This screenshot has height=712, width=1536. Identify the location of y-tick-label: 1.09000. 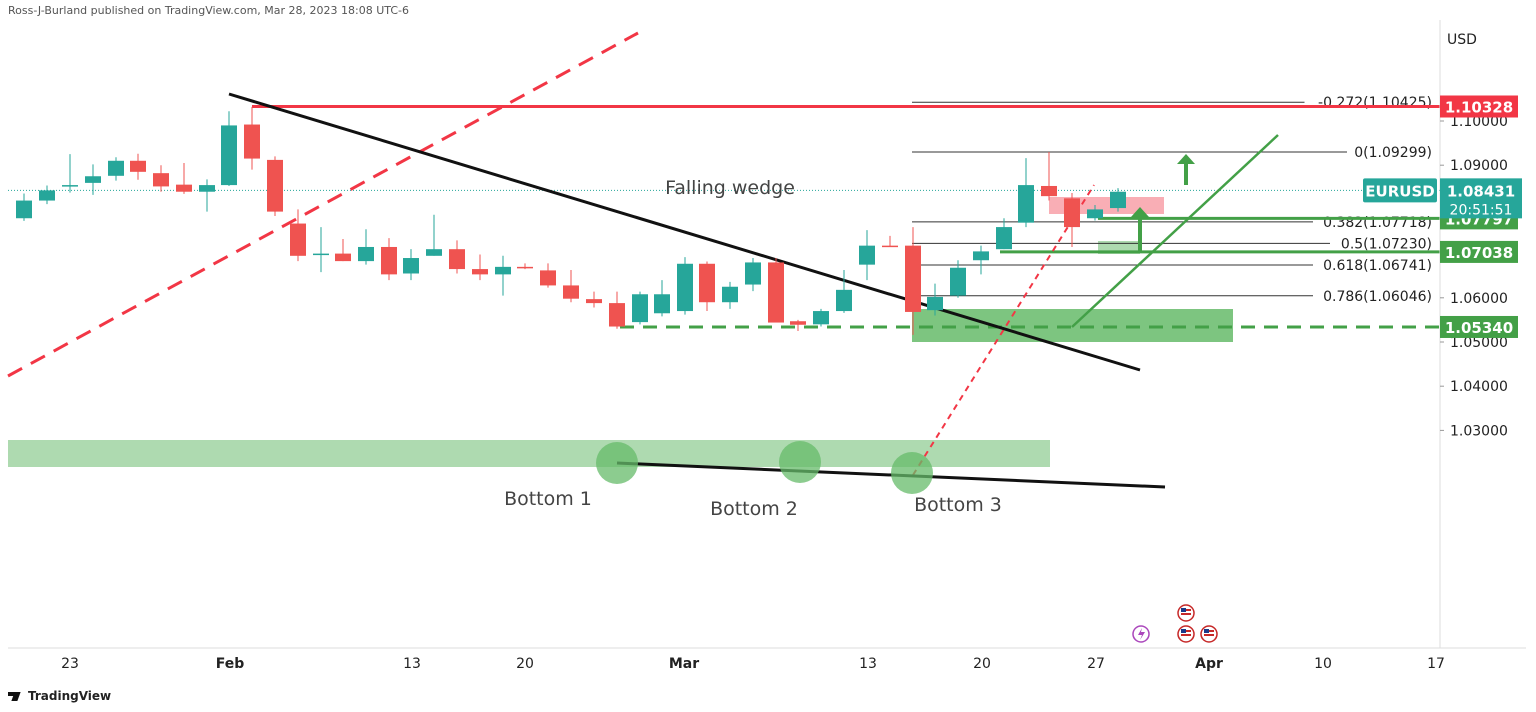
(1479, 166).